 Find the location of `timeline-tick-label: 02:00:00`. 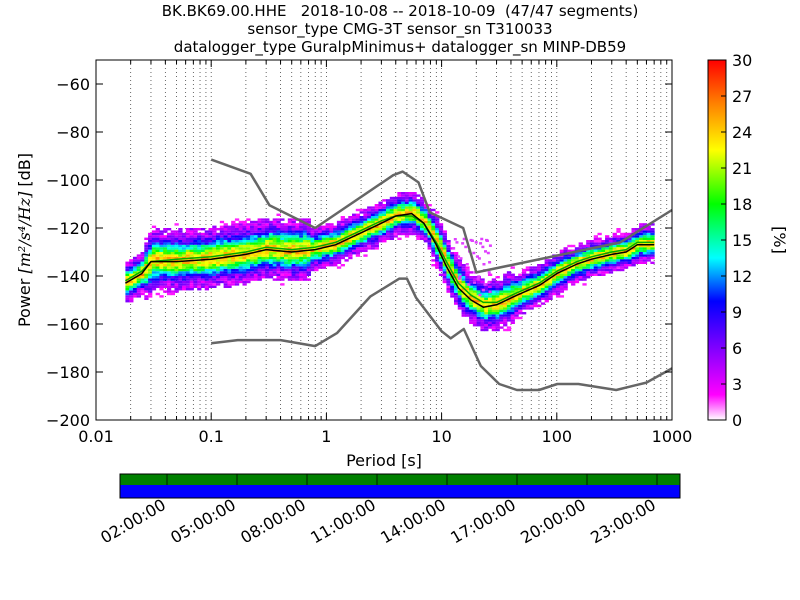

timeline-tick-label: 02:00:00 is located at coordinates (133, 521).